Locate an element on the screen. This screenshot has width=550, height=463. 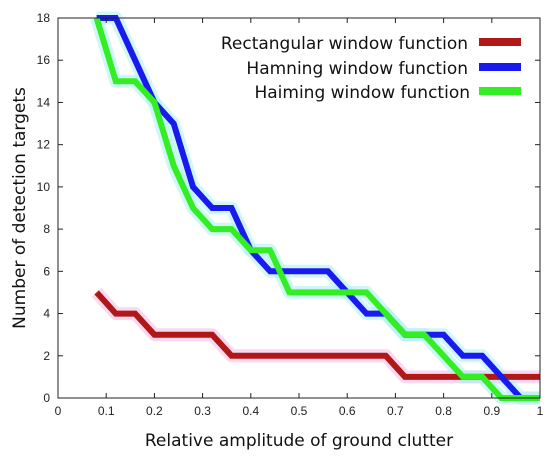
x-tick-label: 0.2 is located at coordinates (154, 411).